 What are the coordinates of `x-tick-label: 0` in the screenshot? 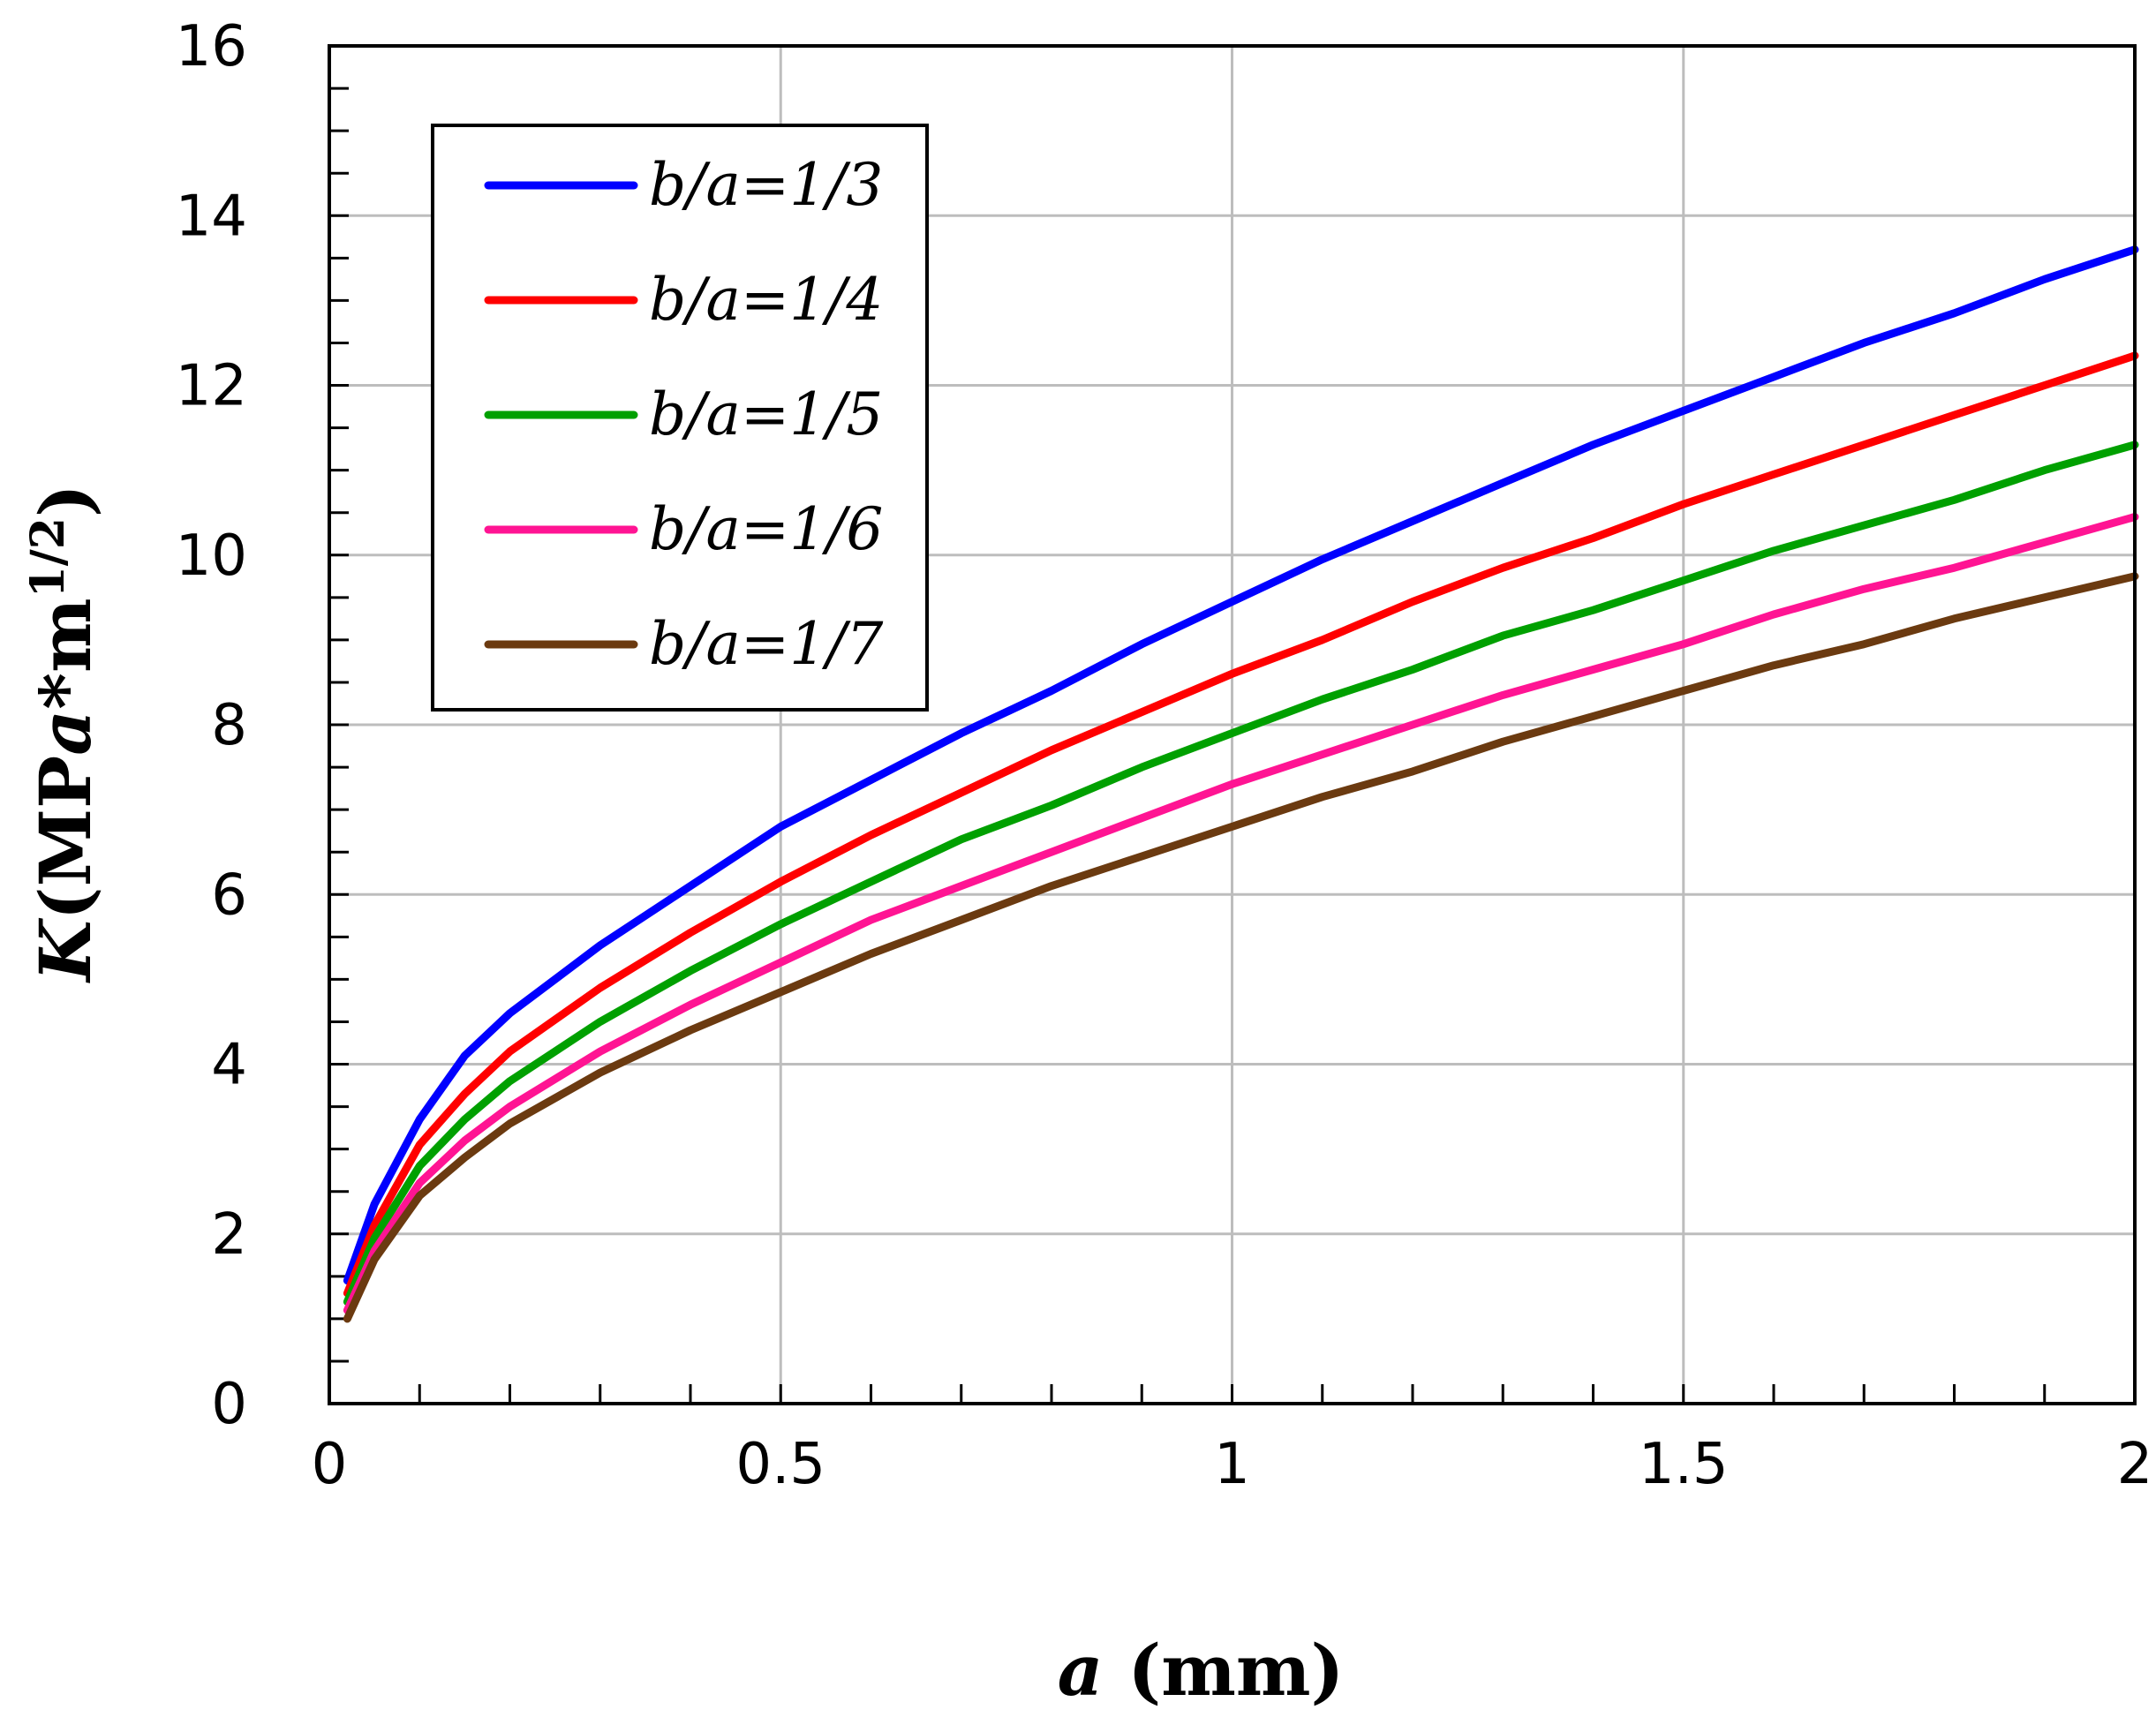 It's located at (330, 1464).